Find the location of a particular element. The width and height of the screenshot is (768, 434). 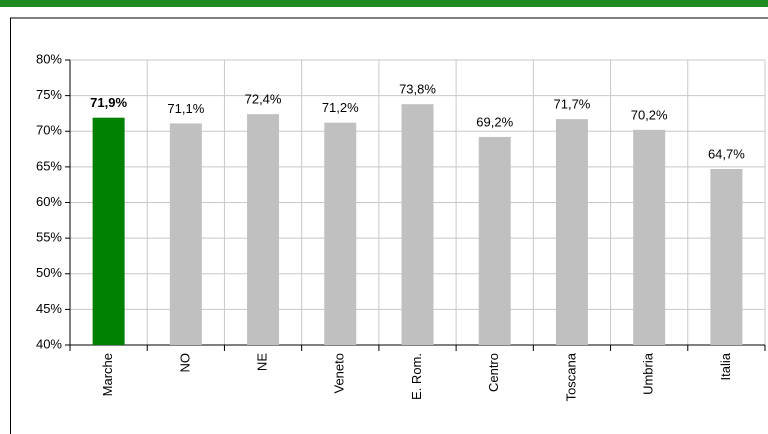

value-label: 73,8% is located at coordinates (417, 89).